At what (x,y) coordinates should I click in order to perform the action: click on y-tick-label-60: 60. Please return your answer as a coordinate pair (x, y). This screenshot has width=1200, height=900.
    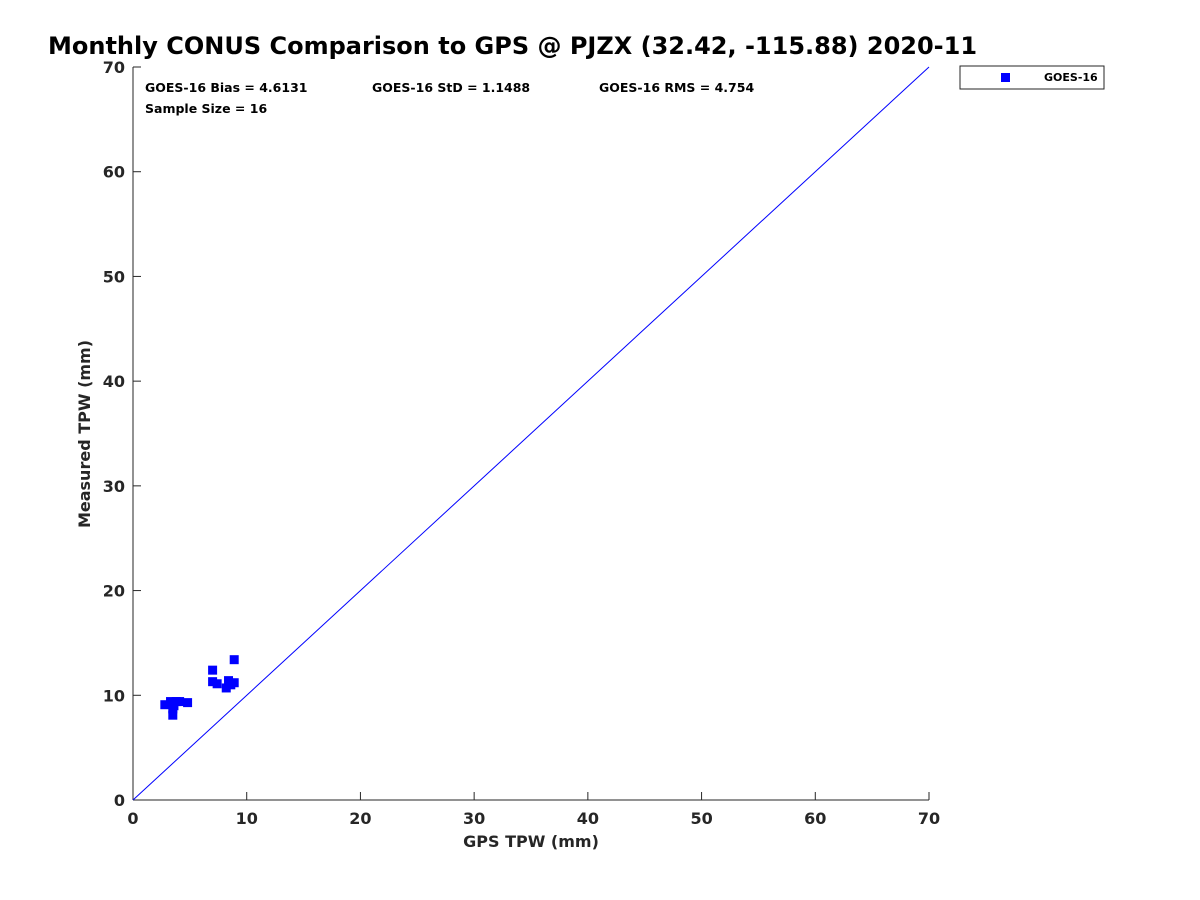
    Looking at the image, I should click on (114, 172).